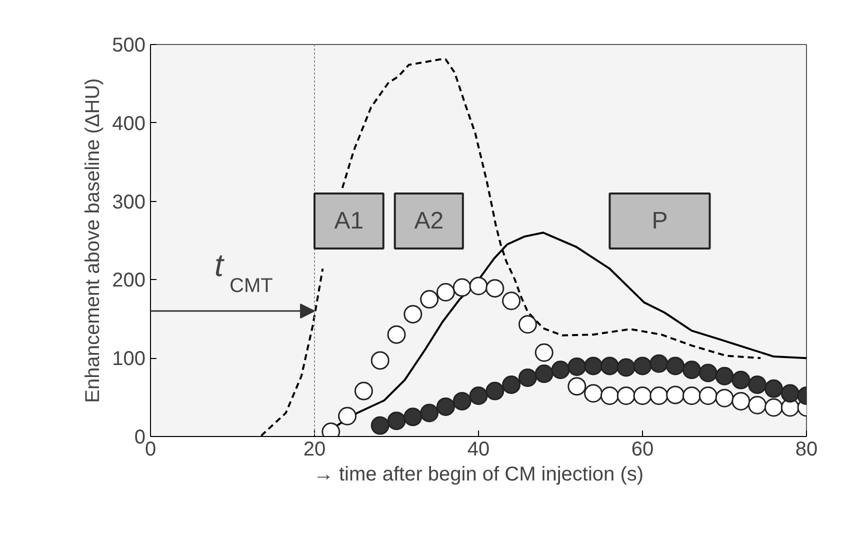 This screenshot has width=854, height=548. What do you see at coordinates (349, 221) in the screenshot?
I see `band-label: A1` at bounding box center [349, 221].